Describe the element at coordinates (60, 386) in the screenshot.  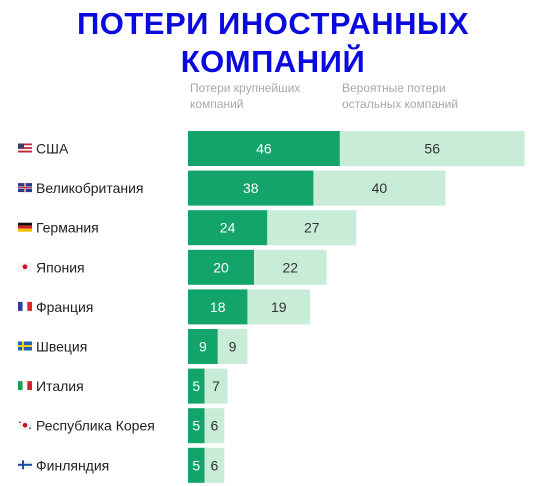
I see `category-label: Италия` at that location.